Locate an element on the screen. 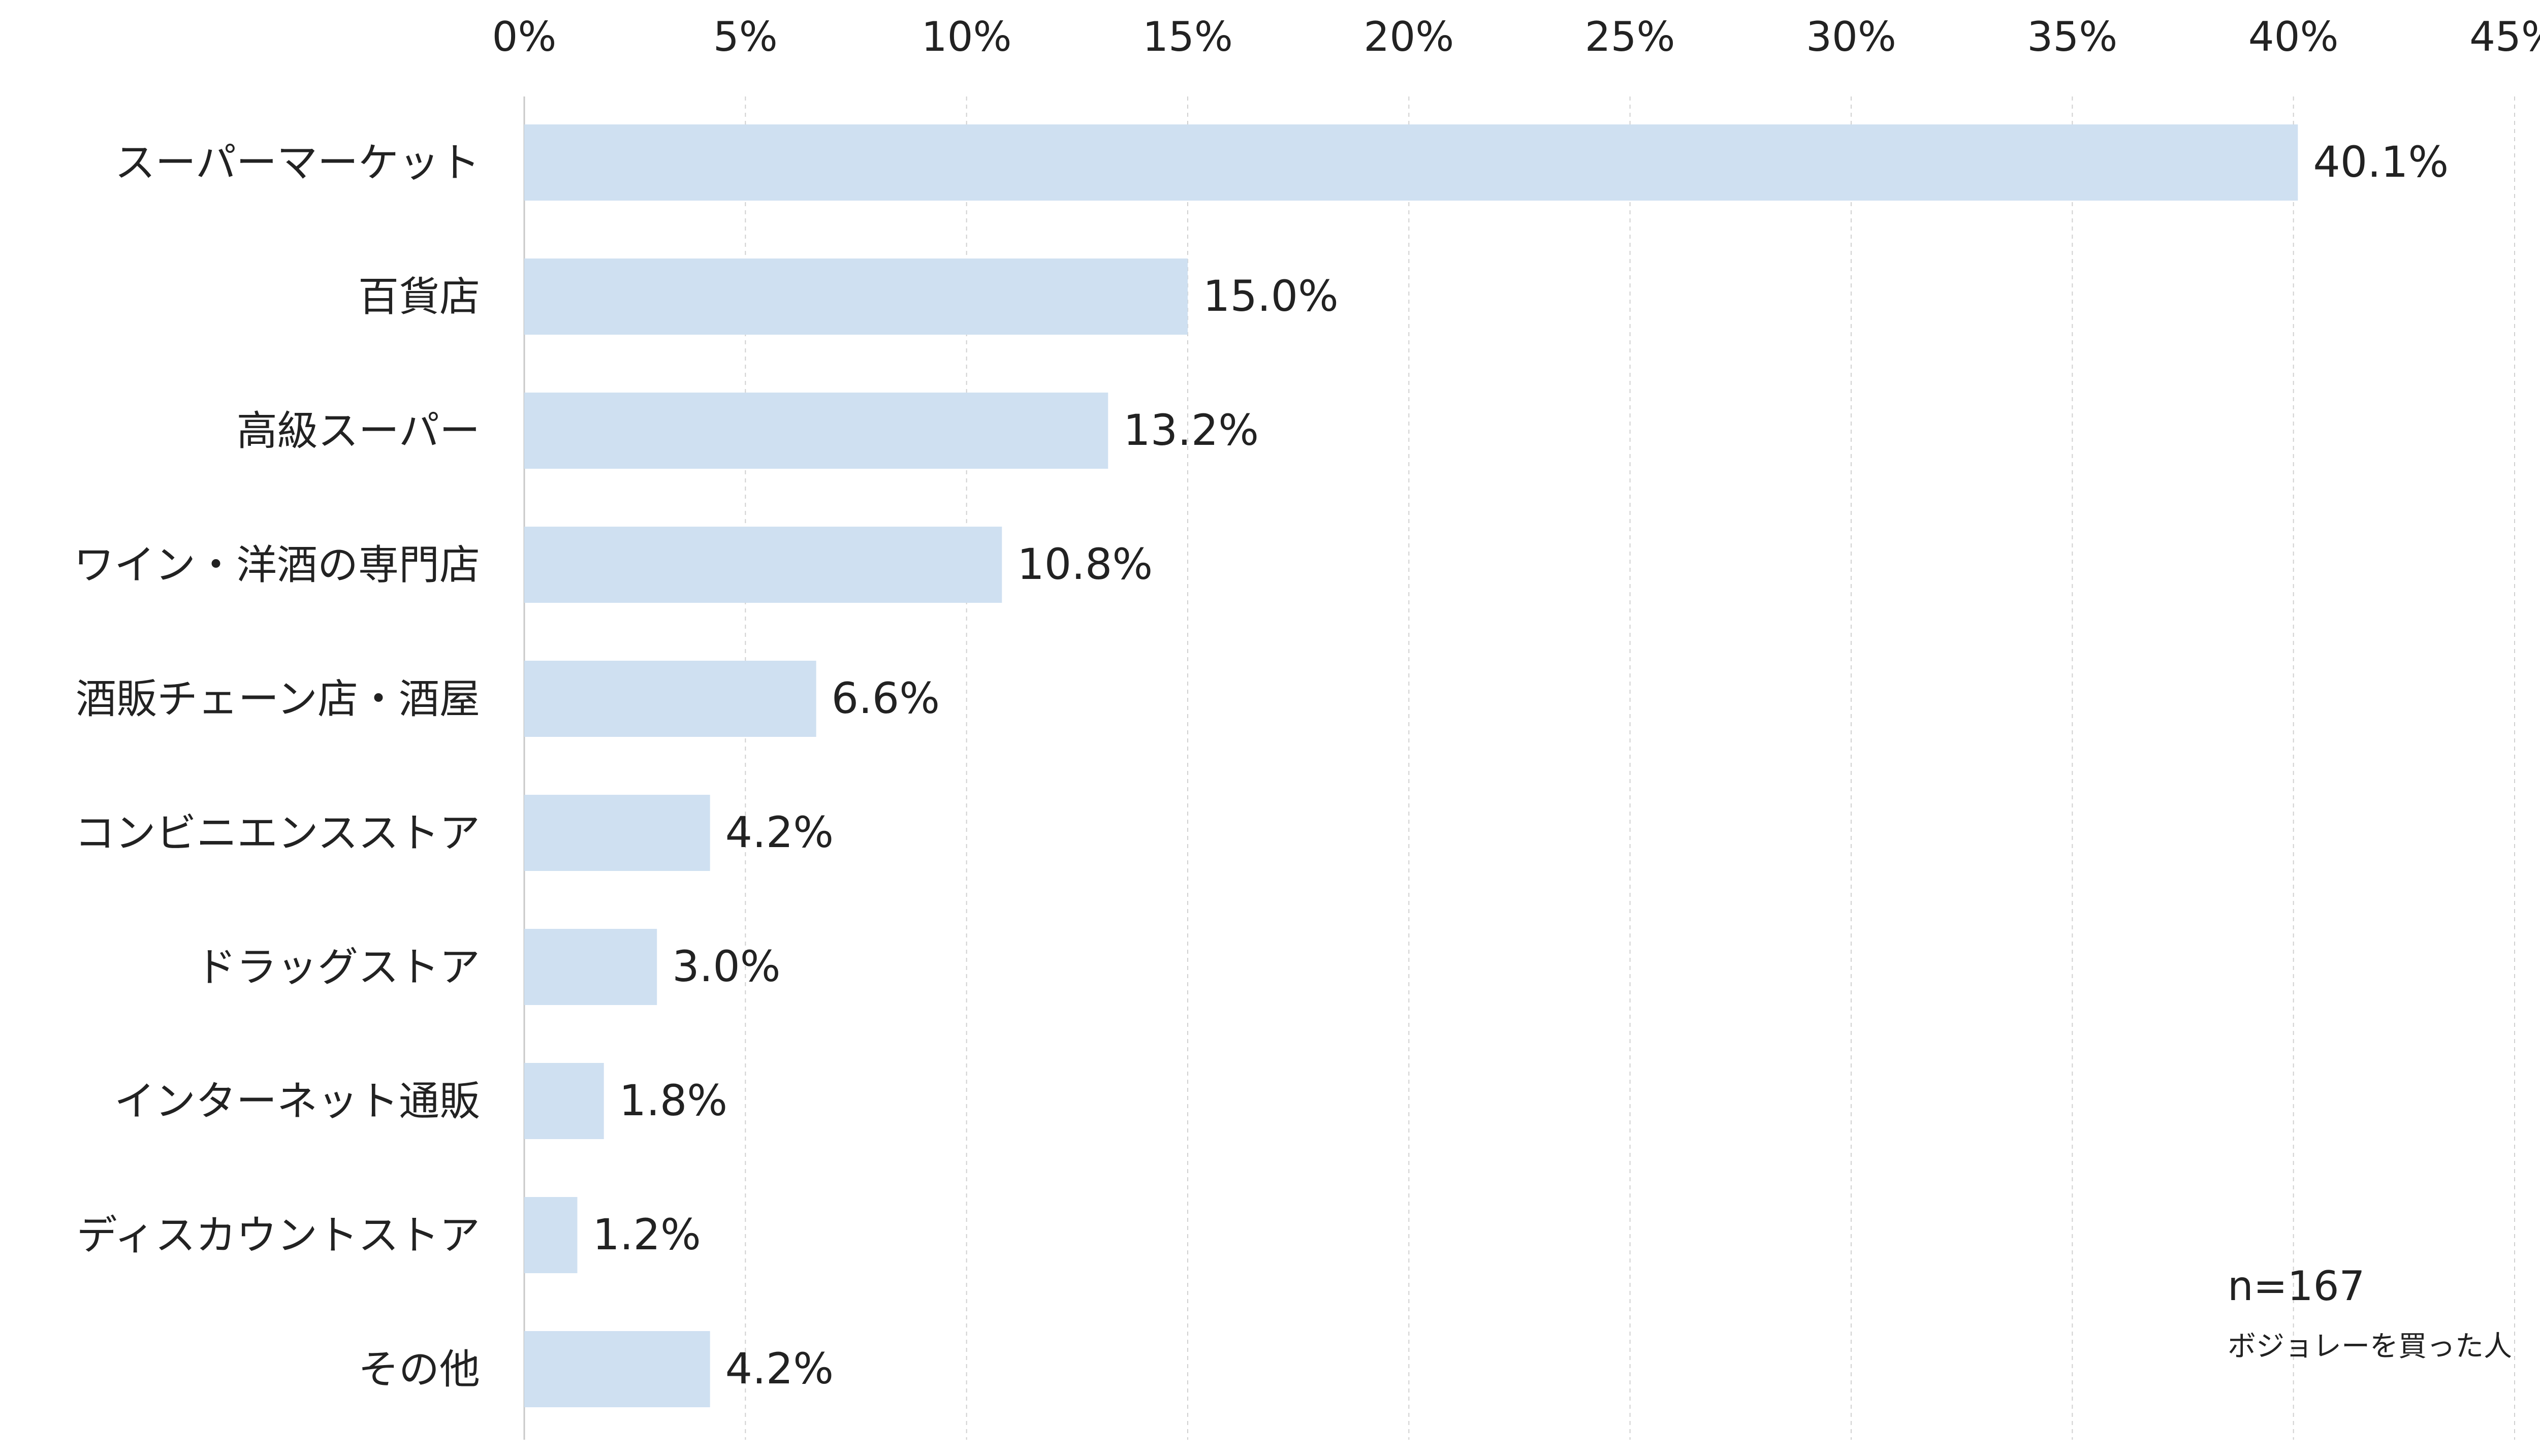 The height and width of the screenshot is (1456, 2540). category-label: 酒販チェーン店・酒屋 is located at coordinates (278, 699).